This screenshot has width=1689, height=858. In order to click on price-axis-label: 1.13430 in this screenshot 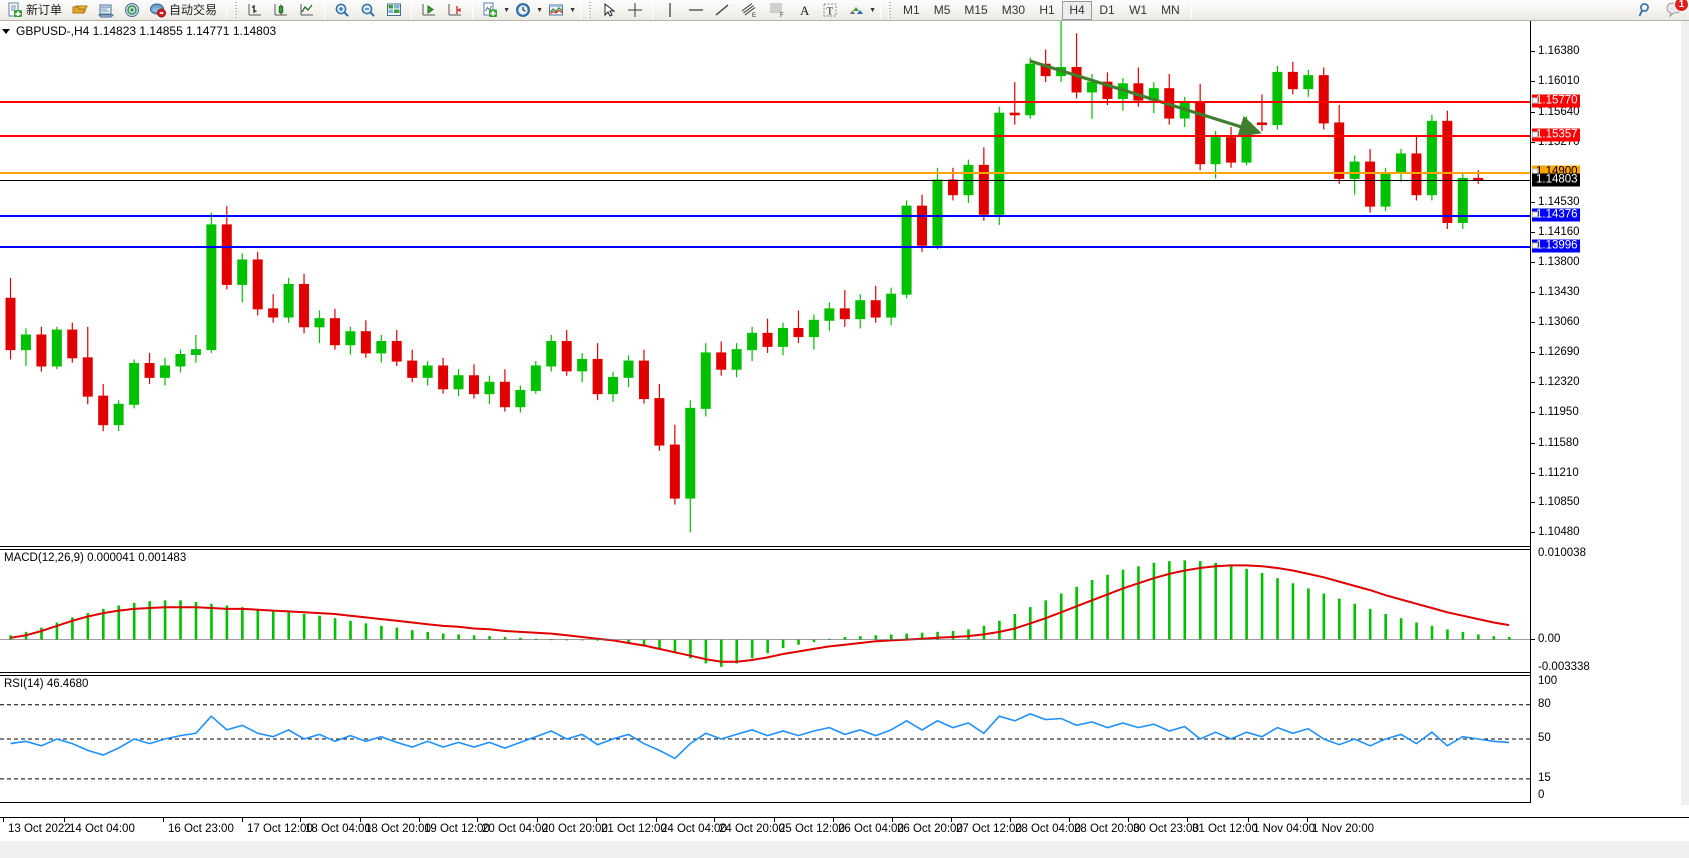, I will do `click(1559, 291)`.